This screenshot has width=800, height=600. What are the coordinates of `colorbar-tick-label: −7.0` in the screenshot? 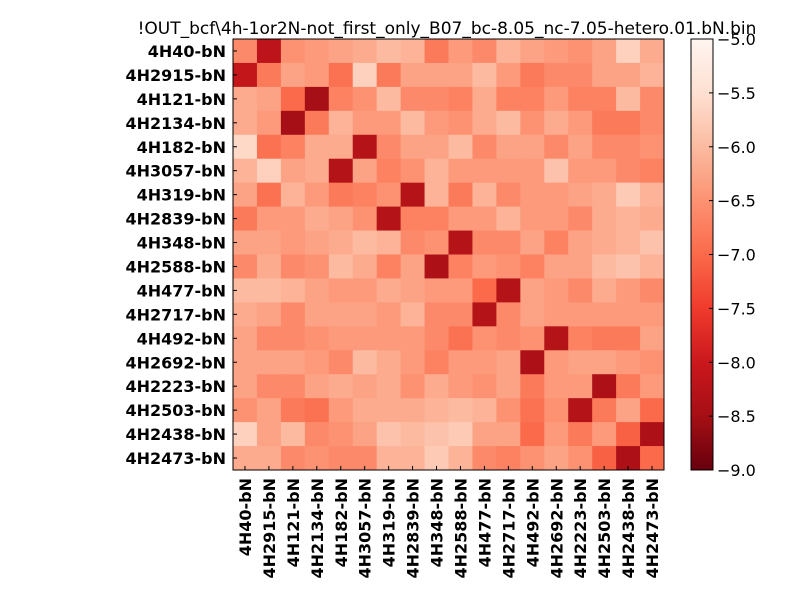 It's located at (736, 255).